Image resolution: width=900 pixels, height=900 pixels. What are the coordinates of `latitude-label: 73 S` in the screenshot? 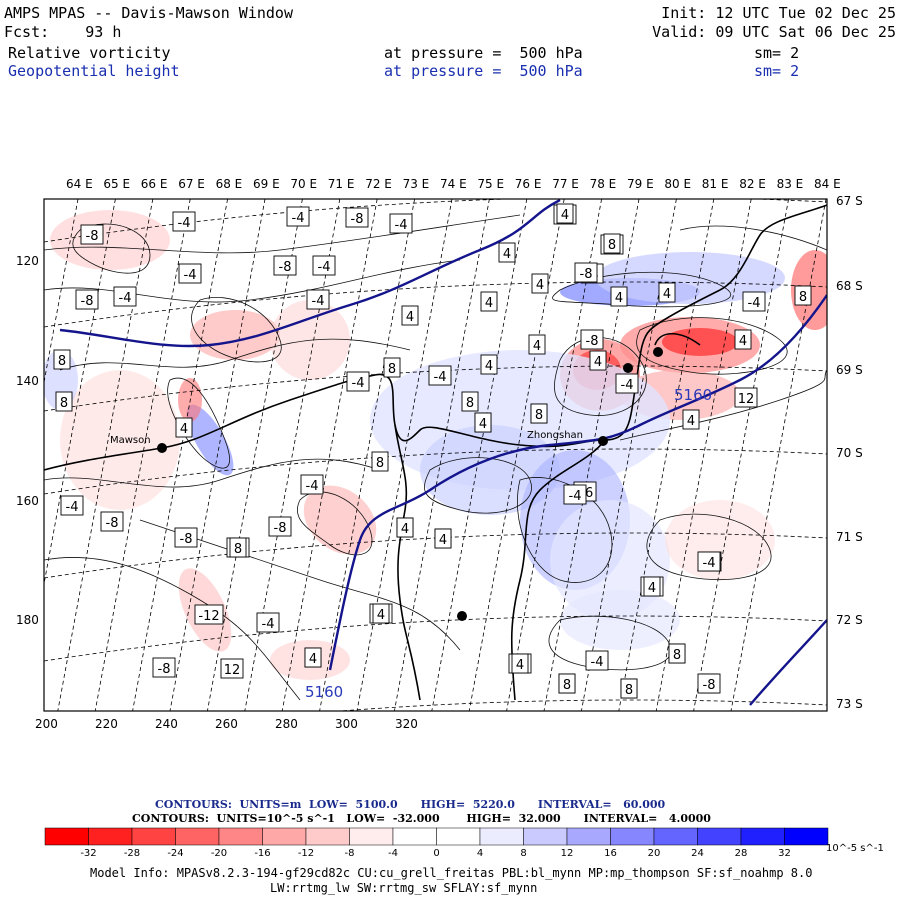 It's located at (849, 704).